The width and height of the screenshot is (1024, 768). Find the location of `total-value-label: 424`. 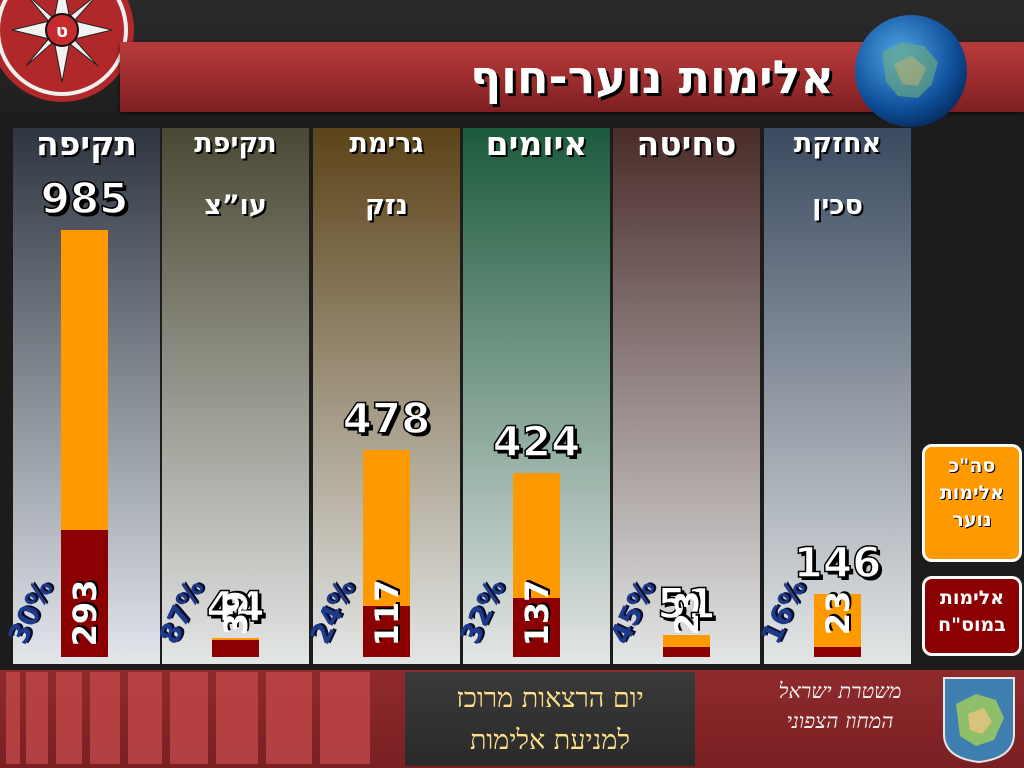

total-value-label: 424 is located at coordinates (536, 442).